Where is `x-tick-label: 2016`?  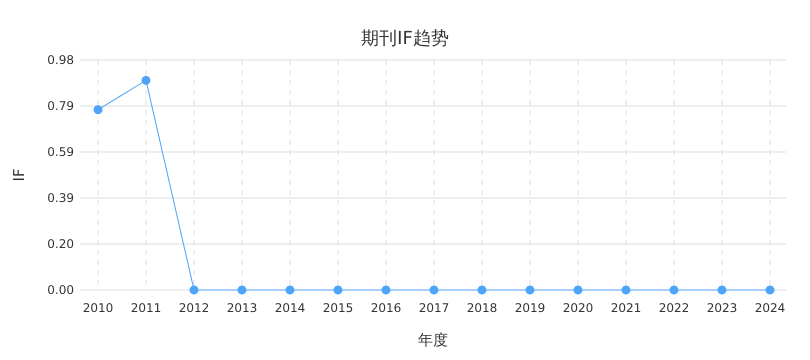
x-tick-label: 2016 is located at coordinates (386, 308).